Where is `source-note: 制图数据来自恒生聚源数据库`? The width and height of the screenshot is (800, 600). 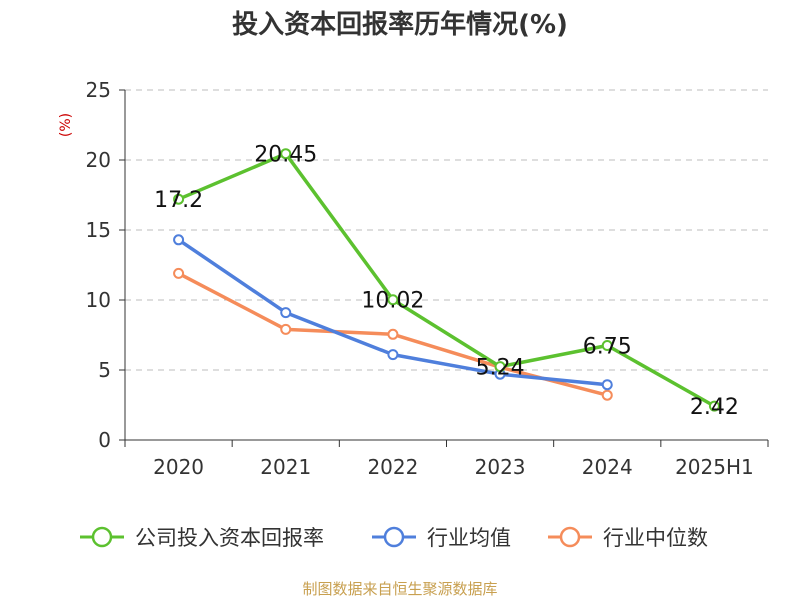
source-note: 制图数据来自恒生聚源数据库 is located at coordinates (399, 589).